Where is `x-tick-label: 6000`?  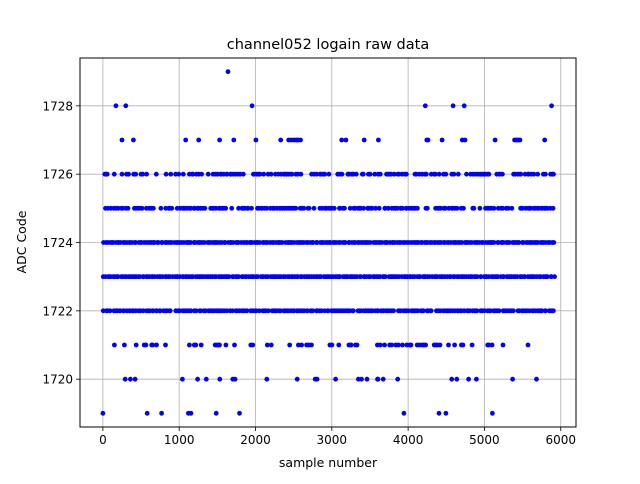
x-tick-label: 6000 is located at coordinates (560, 440).